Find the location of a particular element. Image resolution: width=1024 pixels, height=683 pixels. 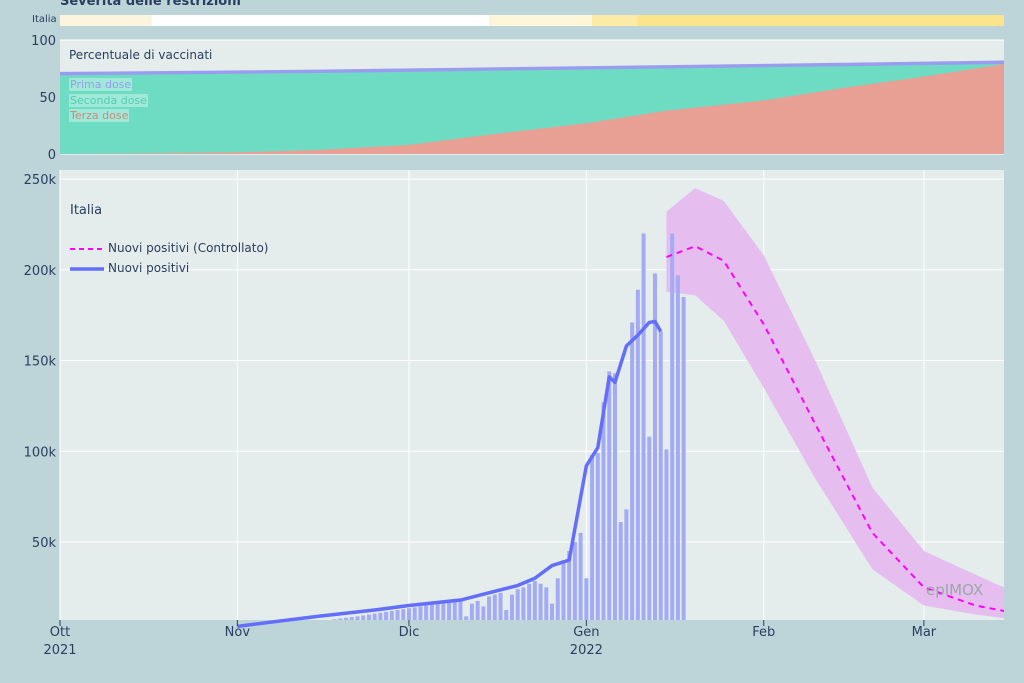

legend-new-cases-label: Nuovi positivi is located at coordinates (149, 268).